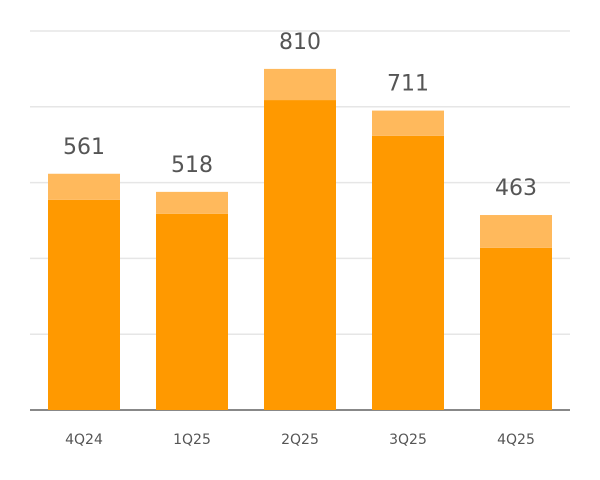  I want to click on x-tick-label: 4Q25, so click(516, 440).